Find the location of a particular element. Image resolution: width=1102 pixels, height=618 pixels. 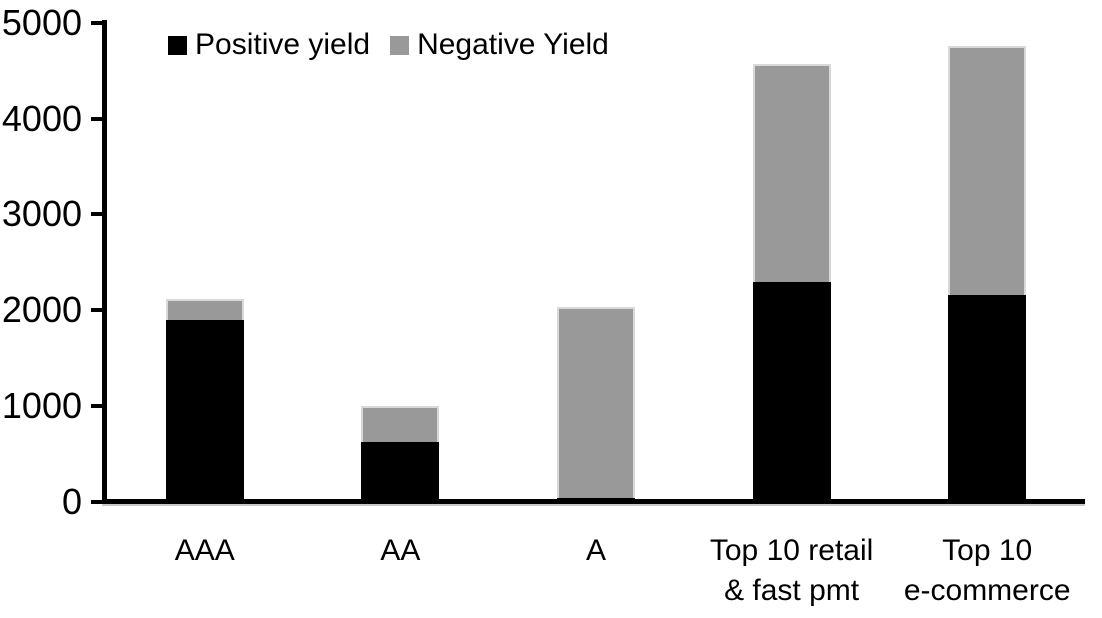

legend-item-positive-yield: Positive yield is located at coordinates (269, 45).